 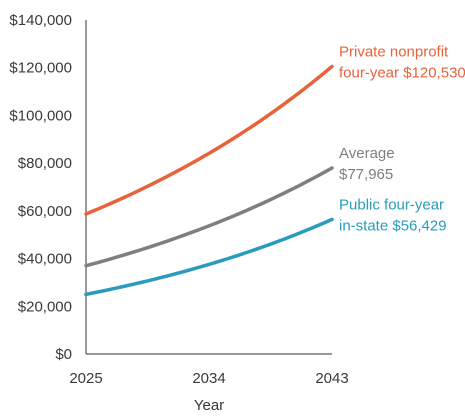 I want to click on x-axis-tick-labels: 2025 2034 2043, so click(x=208, y=378).